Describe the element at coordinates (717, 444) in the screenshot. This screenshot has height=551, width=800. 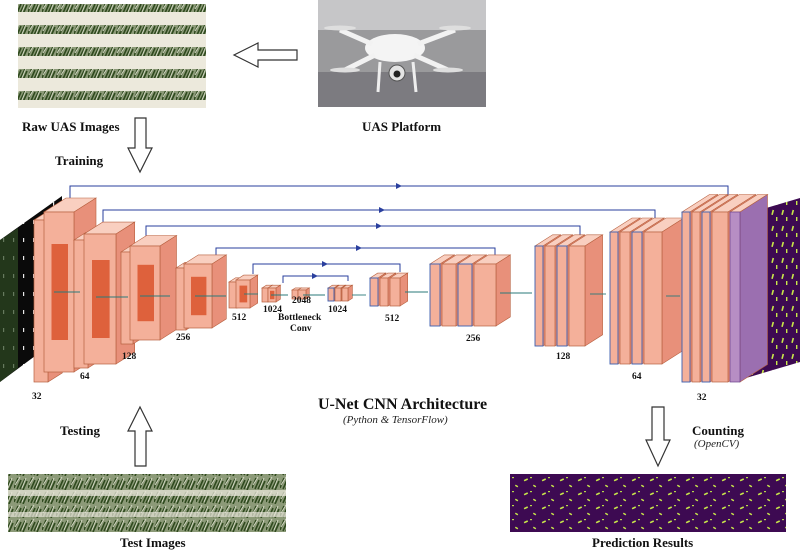
I see `counting-tool-label: (OpenCV)` at that location.